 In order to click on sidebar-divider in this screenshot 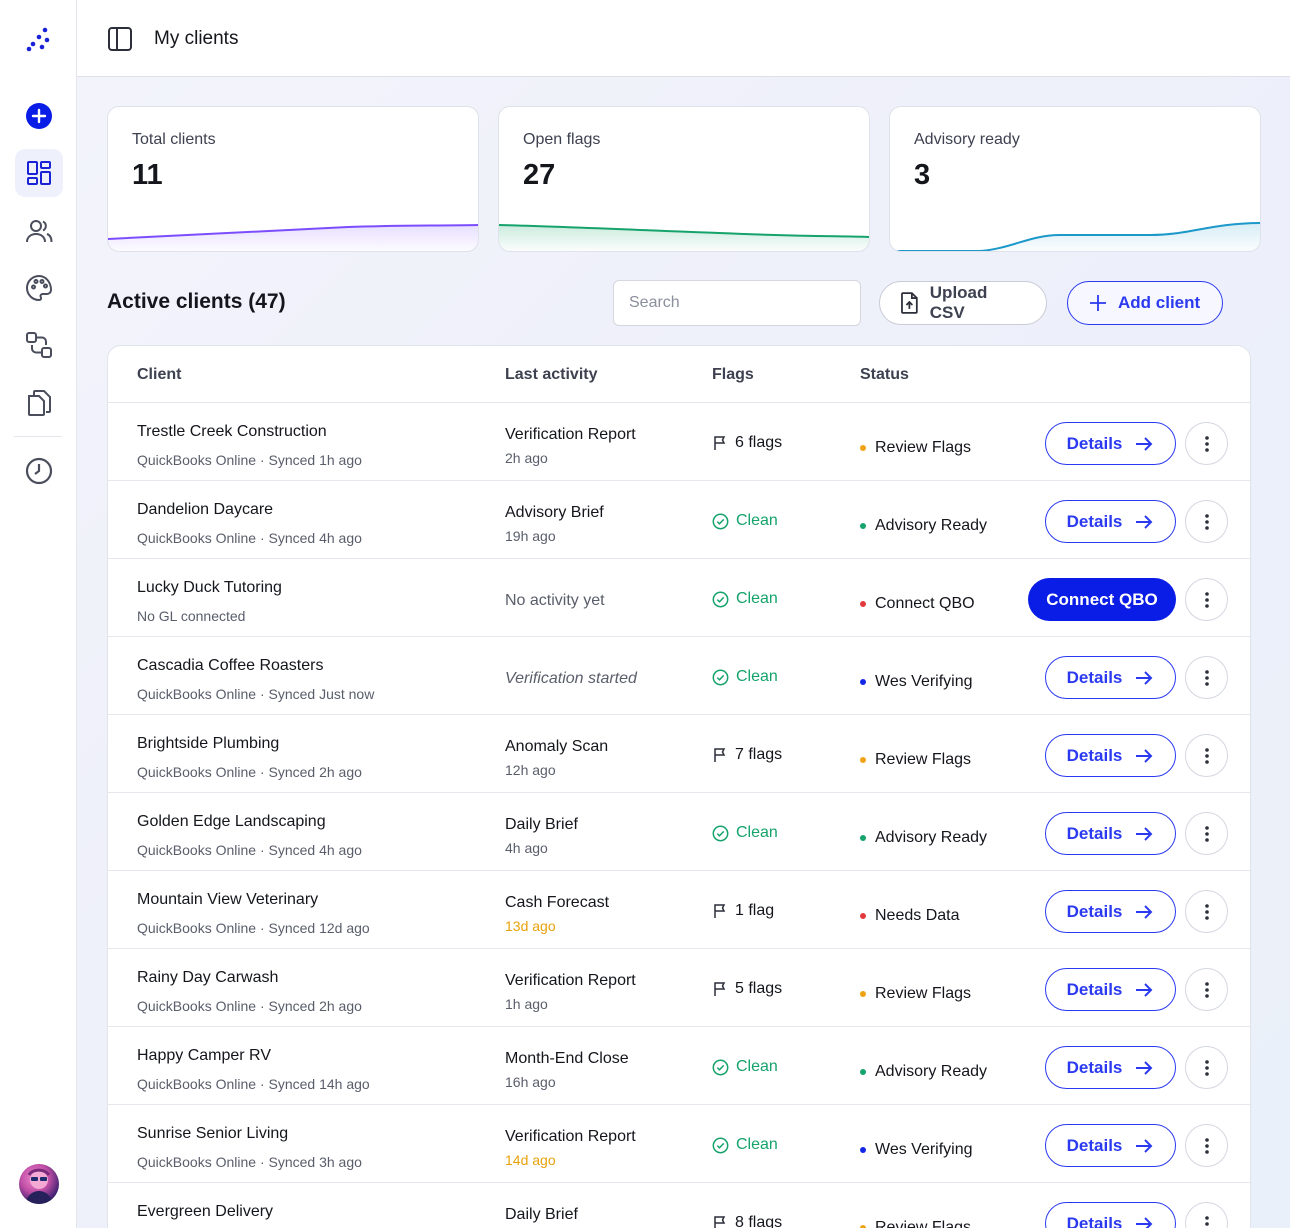, I will do `click(38, 436)`.